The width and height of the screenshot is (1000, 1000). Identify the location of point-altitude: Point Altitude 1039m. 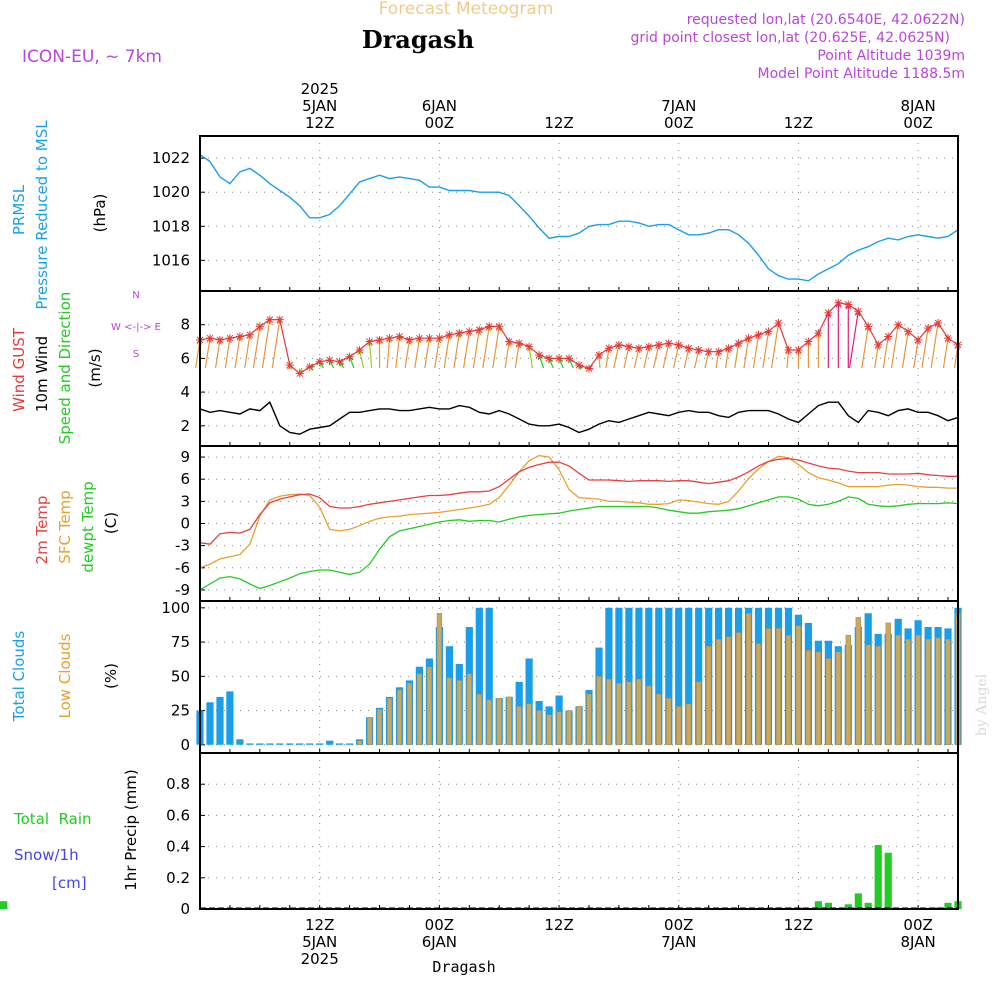
(891, 56).